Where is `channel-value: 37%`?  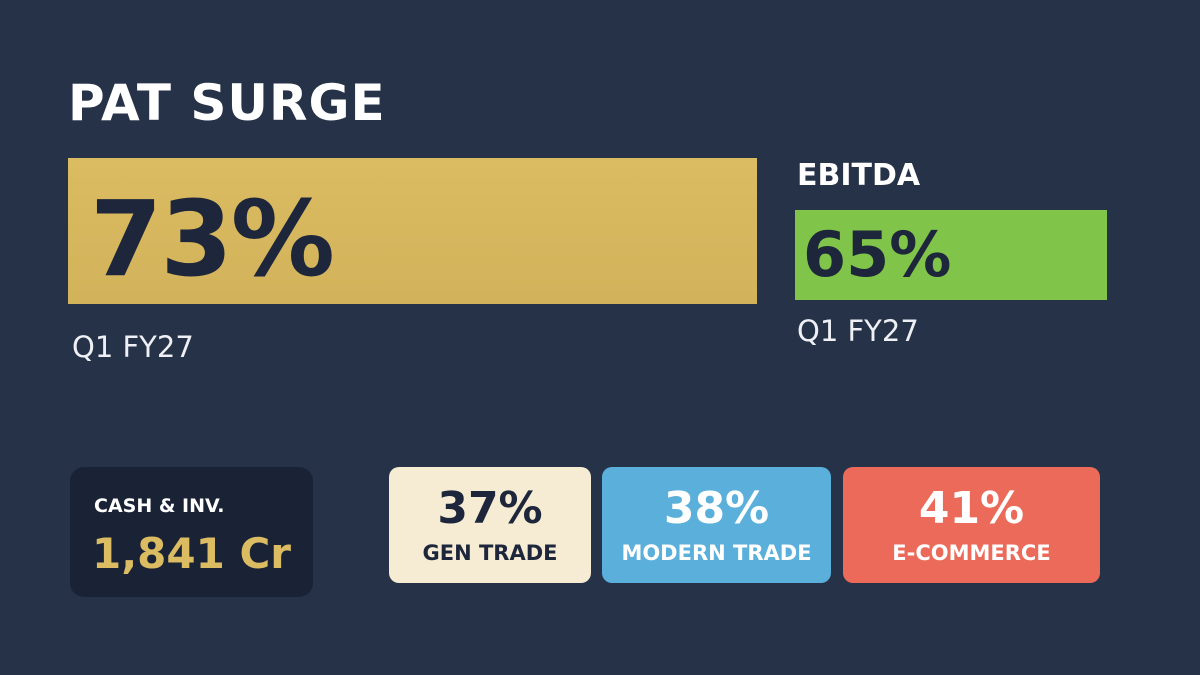 channel-value: 37% is located at coordinates (490, 508).